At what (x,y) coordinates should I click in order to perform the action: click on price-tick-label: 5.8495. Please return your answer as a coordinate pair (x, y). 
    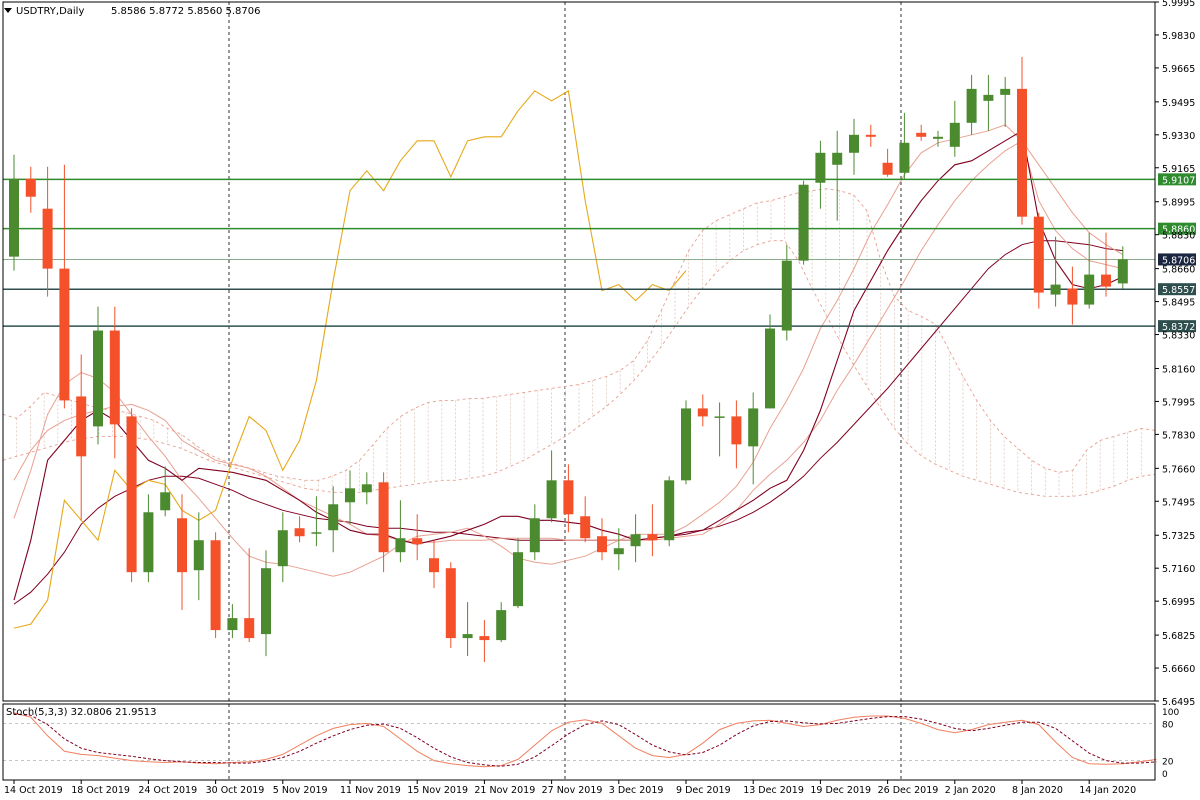
    Looking at the image, I should click on (1178, 303).